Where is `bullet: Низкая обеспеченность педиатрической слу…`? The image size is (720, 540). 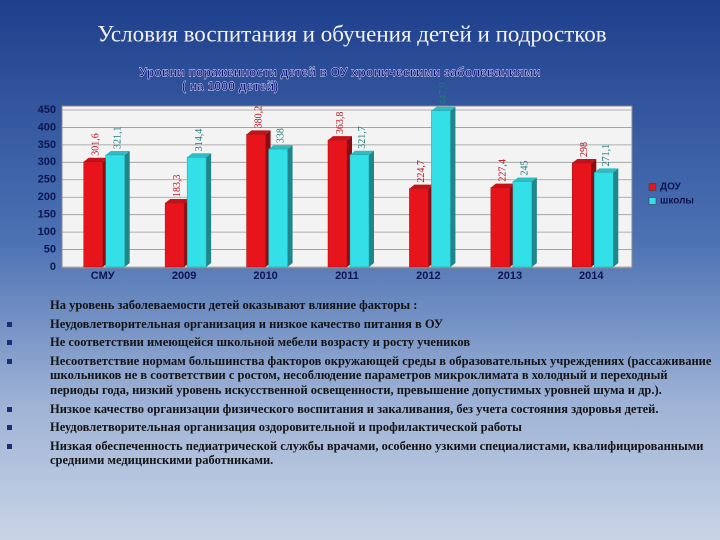 bullet: Низкая обеспеченность педиатрической слу… is located at coordinates (360, 453).